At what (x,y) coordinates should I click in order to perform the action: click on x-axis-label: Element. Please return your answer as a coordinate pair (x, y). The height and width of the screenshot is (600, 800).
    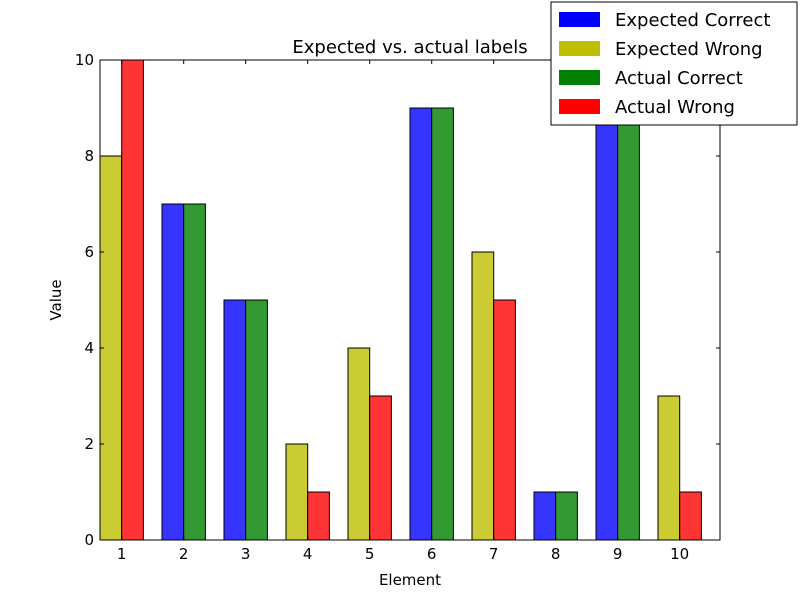
    Looking at the image, I should click on (410, 580).